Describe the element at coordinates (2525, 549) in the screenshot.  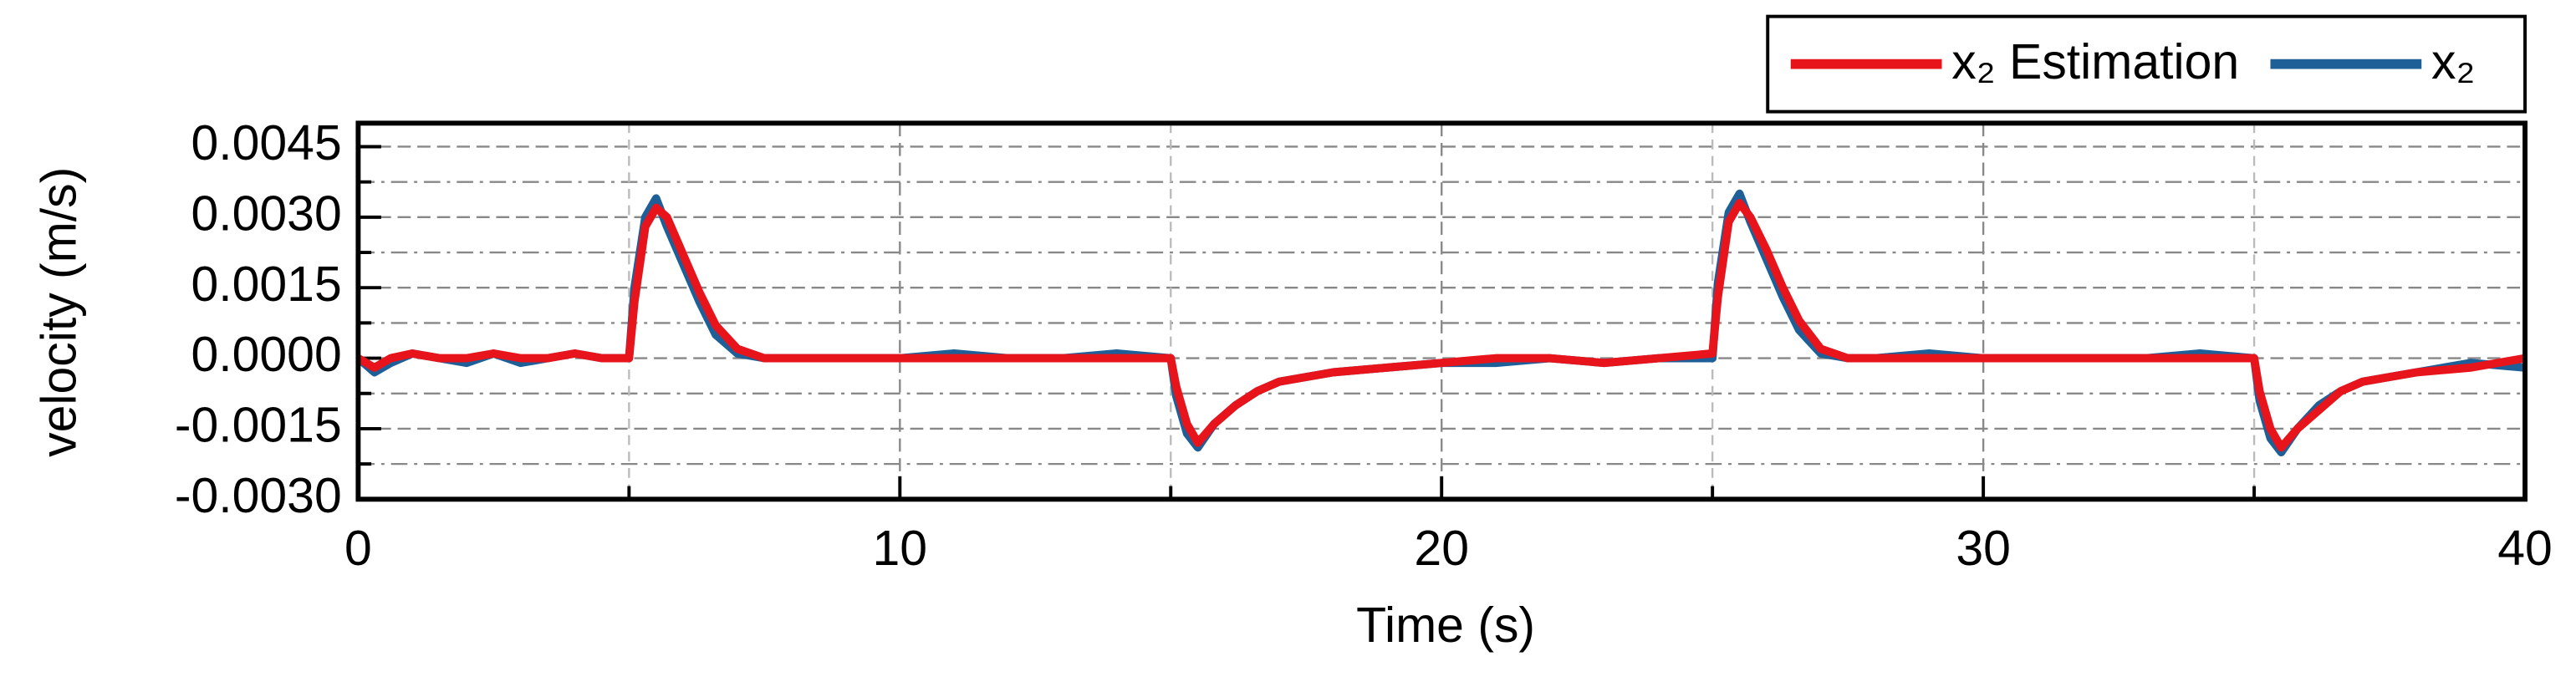
I see `x-tick-label: 40` at that location.